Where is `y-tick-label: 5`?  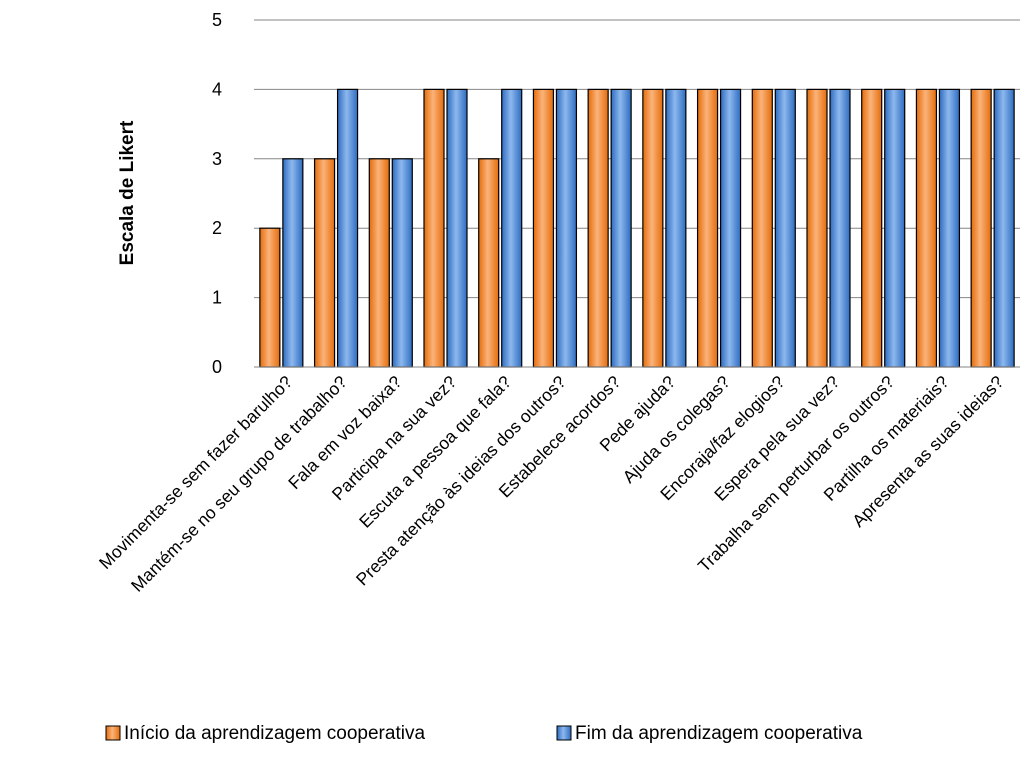
y-tick-label: 5 is located at coordinates (217, 20).